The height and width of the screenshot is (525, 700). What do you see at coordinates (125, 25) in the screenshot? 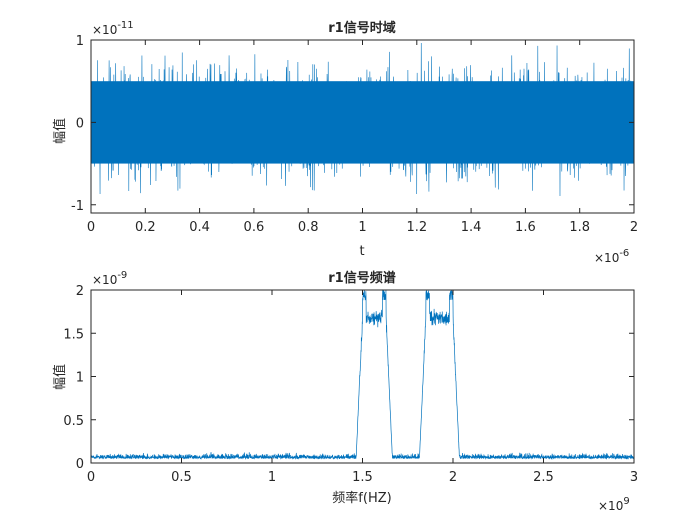
I see `time-domain-y-exponent-power: -11` at bounding box center [125, 25].